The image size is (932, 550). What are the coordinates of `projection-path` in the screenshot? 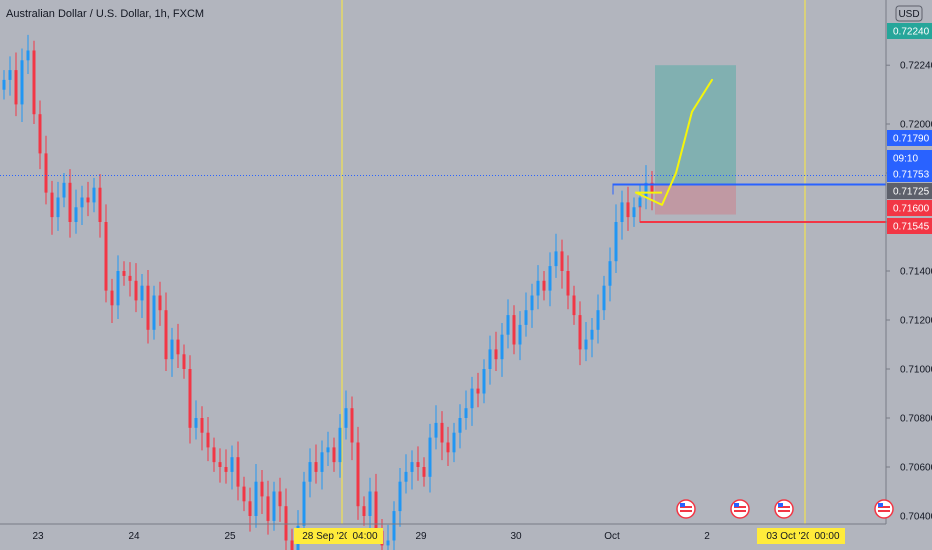 It's located at (674, 142).